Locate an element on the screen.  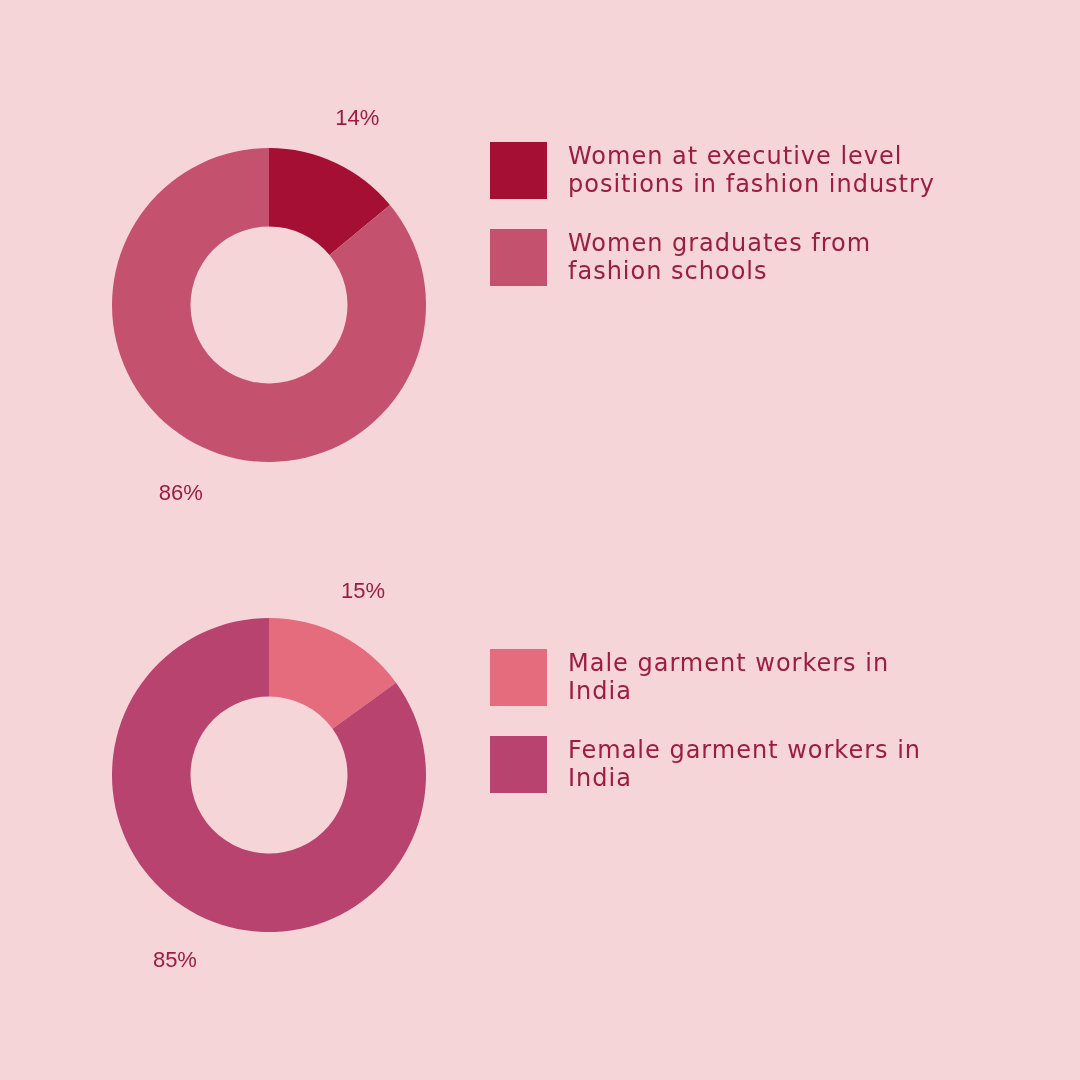
data-label: 15% is located at coordinates (363, 590).